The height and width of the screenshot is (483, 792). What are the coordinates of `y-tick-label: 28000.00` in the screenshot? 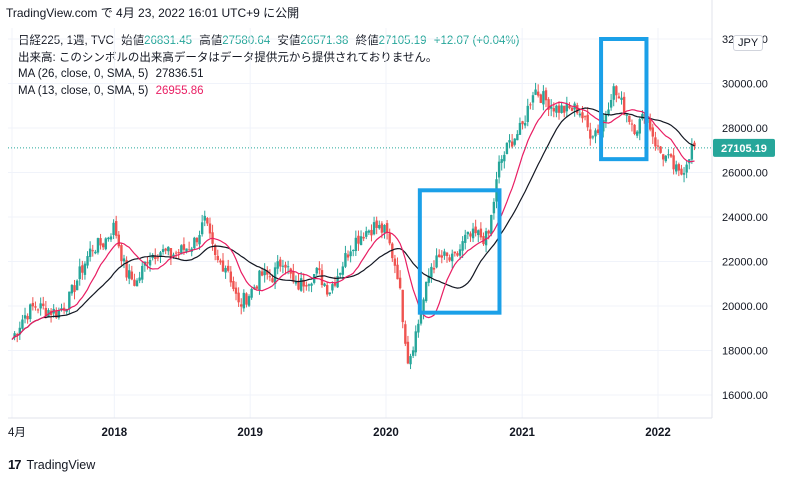 It's located at (745, 129).